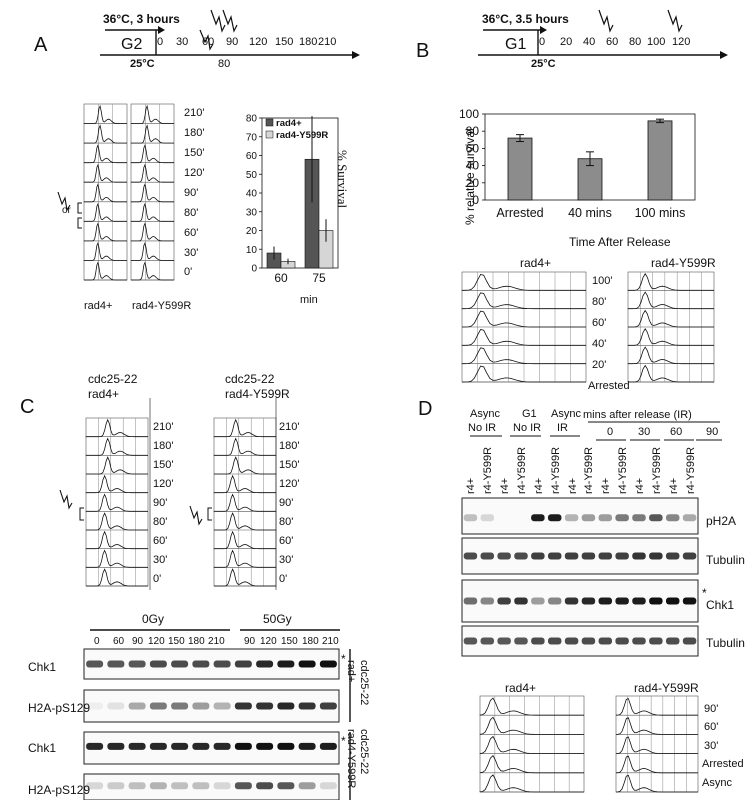 The height and width of the screenshot is (800, 754). I want to click on panel-b-temp: 25°C, so click(543, 64).